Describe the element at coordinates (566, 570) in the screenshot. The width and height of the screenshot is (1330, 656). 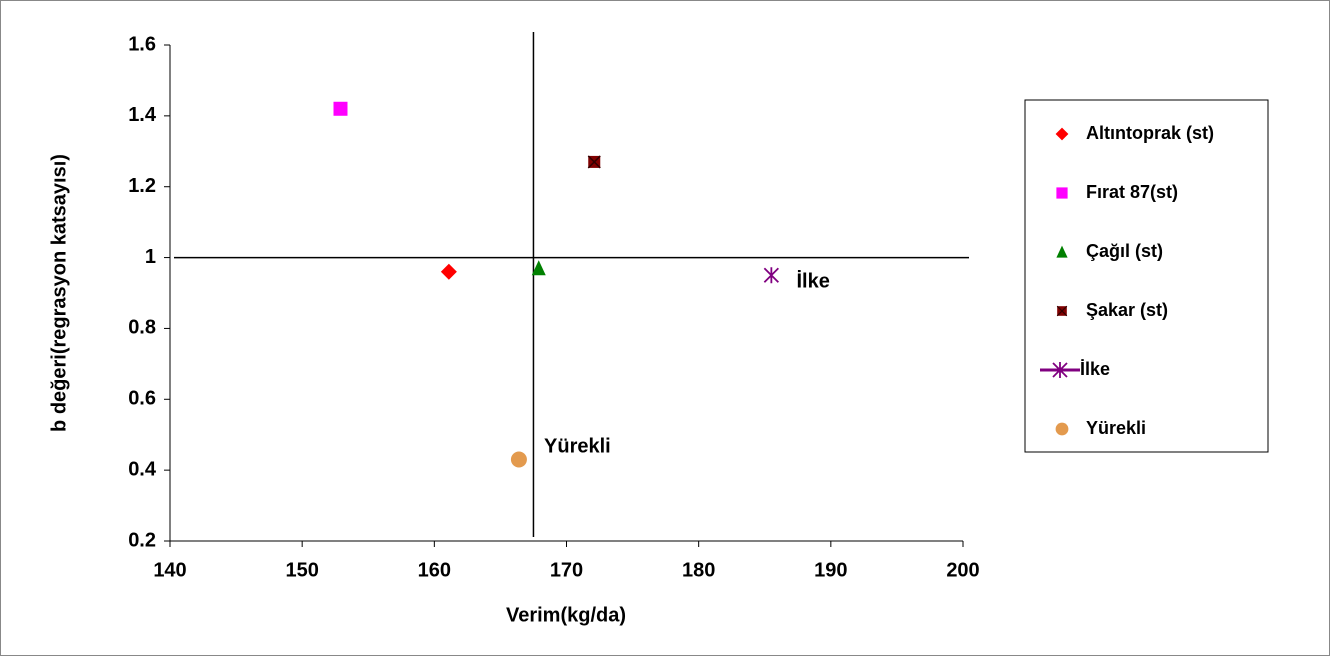
I see `x-tick-label: 170` at that location.